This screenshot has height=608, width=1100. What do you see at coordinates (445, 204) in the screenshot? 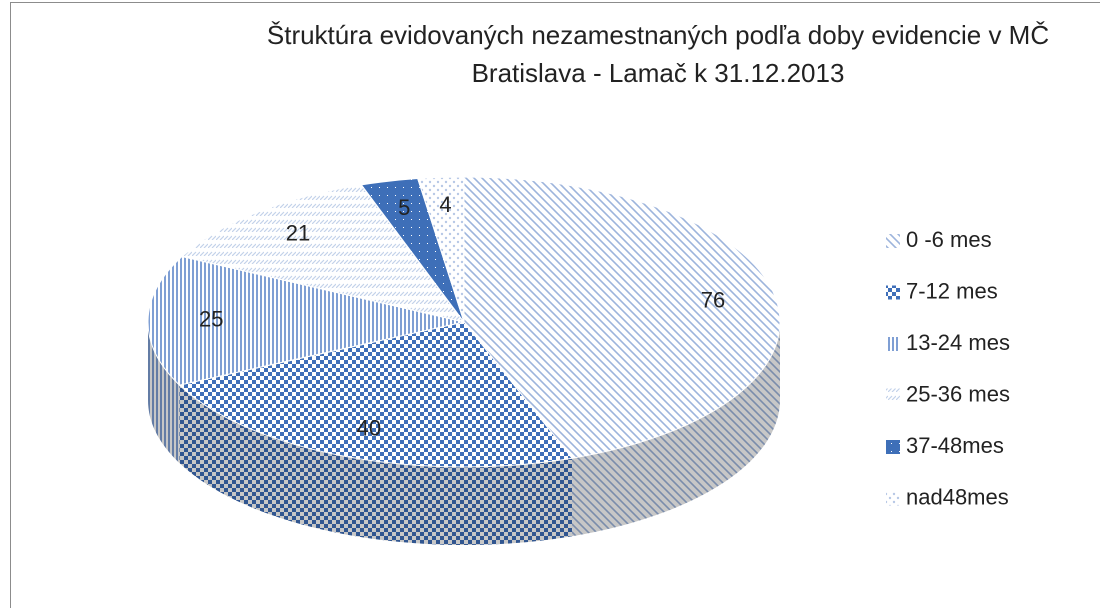
I see `data-label: 4` at bounding box center [445, 204].